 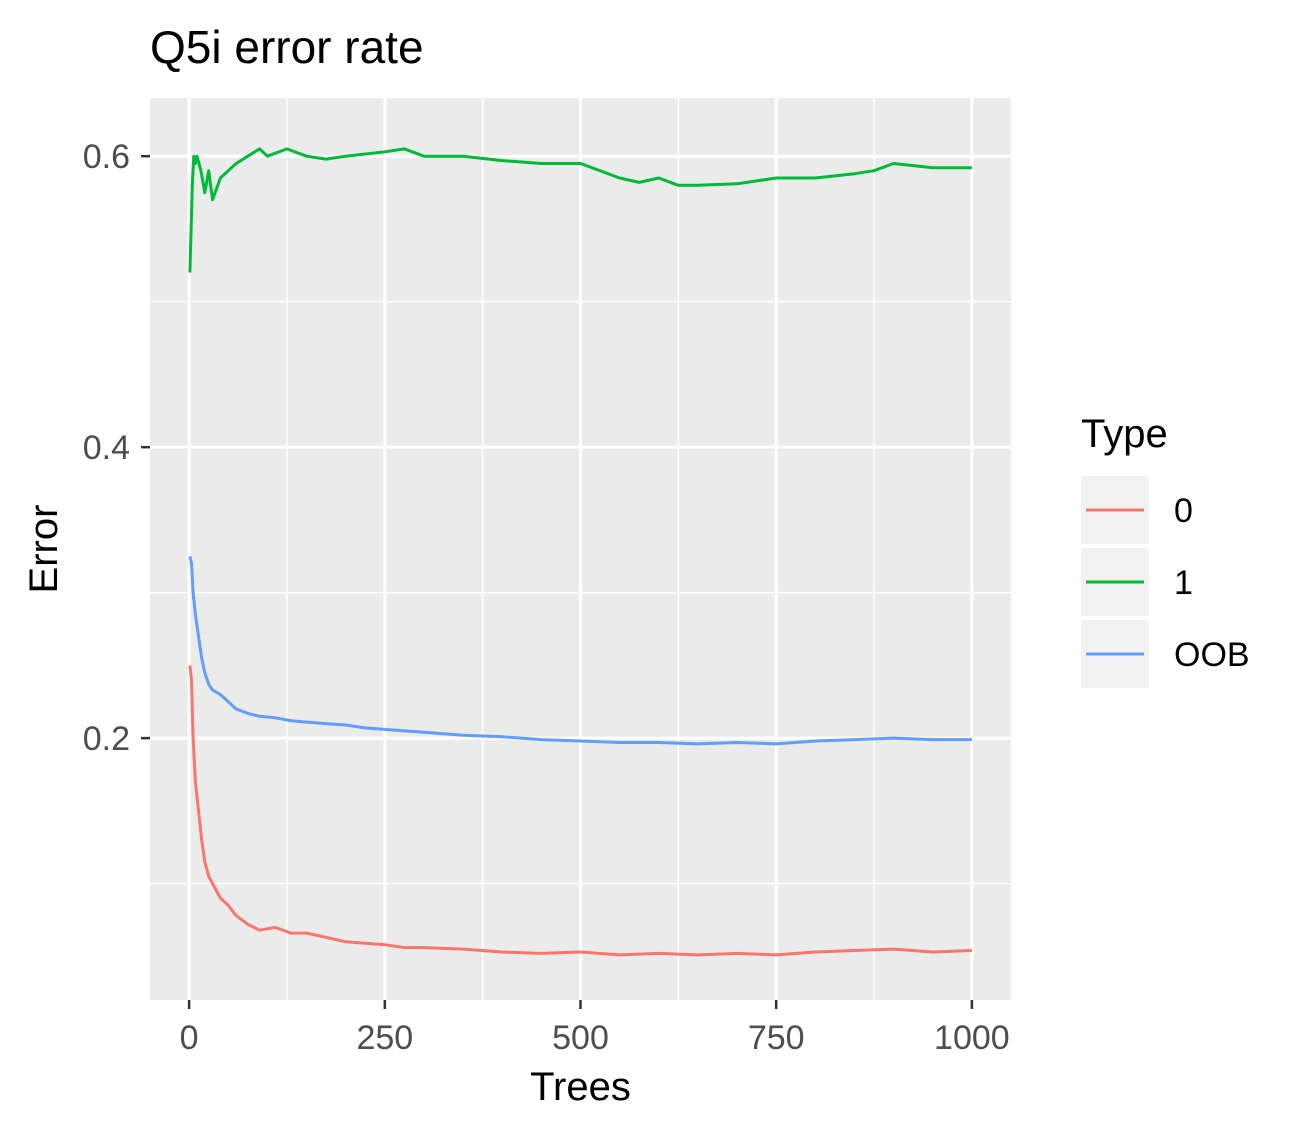 What do you see at coordinates (580, 1038) in the screenshot?
I see `x-tick-label: 500` at bounding box center [580, 1038].